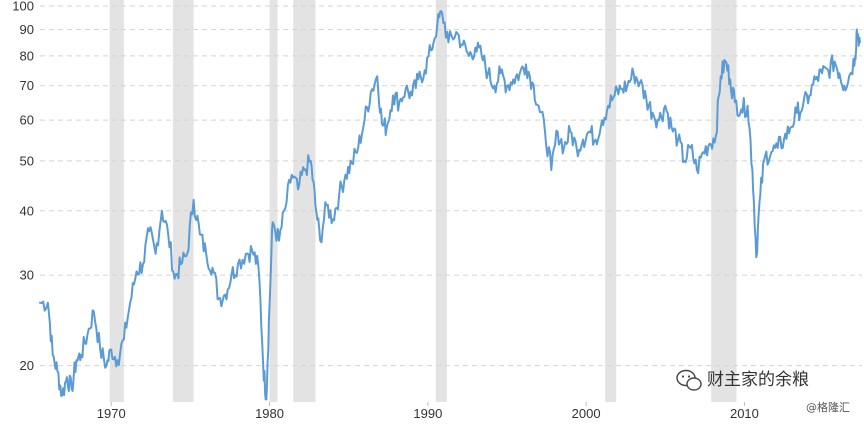 The image size is (864, 424). Describe the element at coordinates (586, 413) in the screenshot. I see `x-tick-label: 2000` at that location.